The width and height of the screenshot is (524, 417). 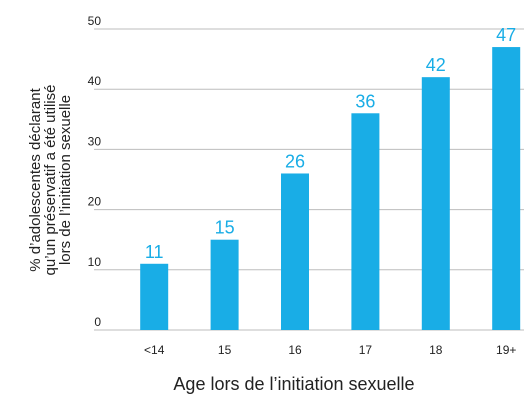 I want to click on y-tick-label: 50, so click(x=95, y=21).